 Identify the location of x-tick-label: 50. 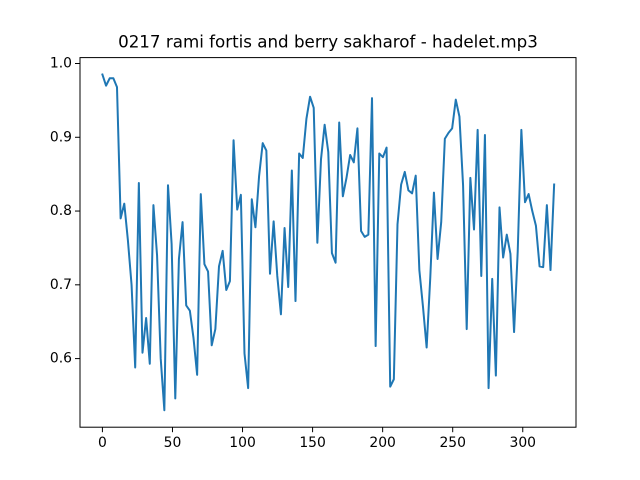
(173, 443).